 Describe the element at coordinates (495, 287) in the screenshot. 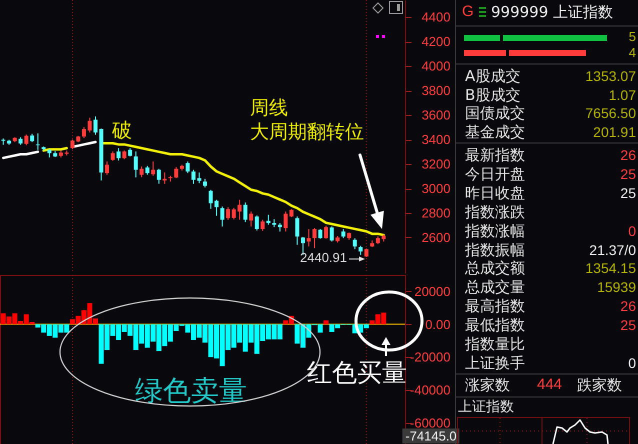

I see `text: 总成交量` at that location.